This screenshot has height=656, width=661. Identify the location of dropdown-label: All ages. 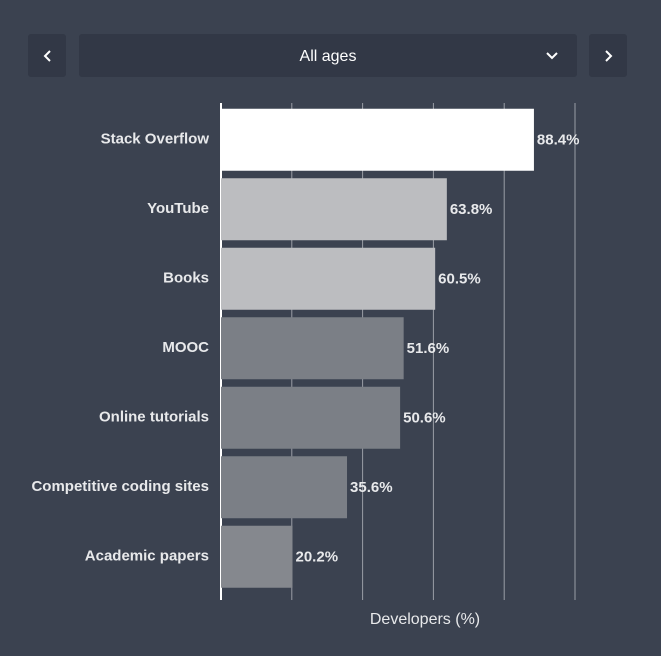
(328, 56).